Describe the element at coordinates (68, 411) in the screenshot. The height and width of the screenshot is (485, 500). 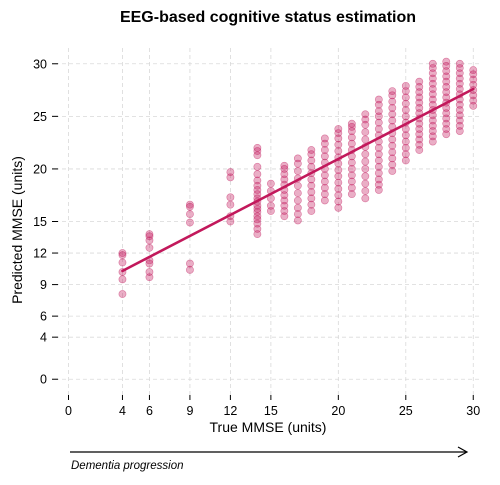
I see `x-tick-label: 0` at that location.